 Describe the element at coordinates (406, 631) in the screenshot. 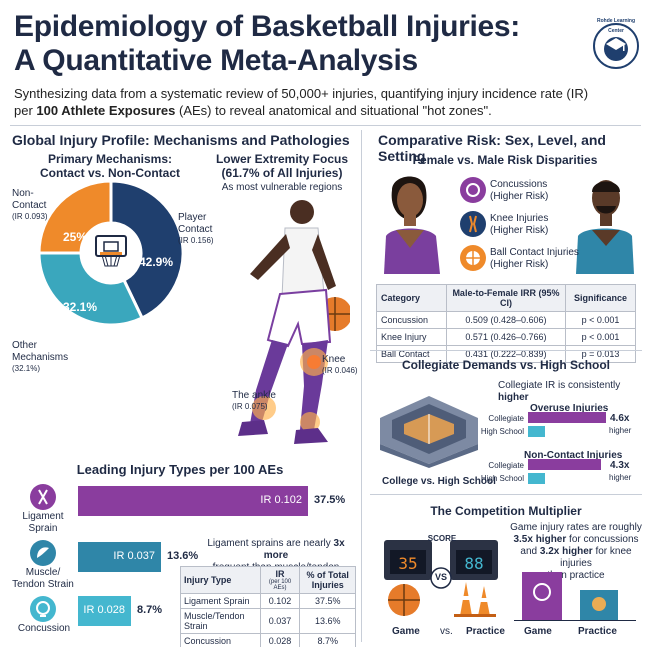

I see `label-game: Game` at that location.